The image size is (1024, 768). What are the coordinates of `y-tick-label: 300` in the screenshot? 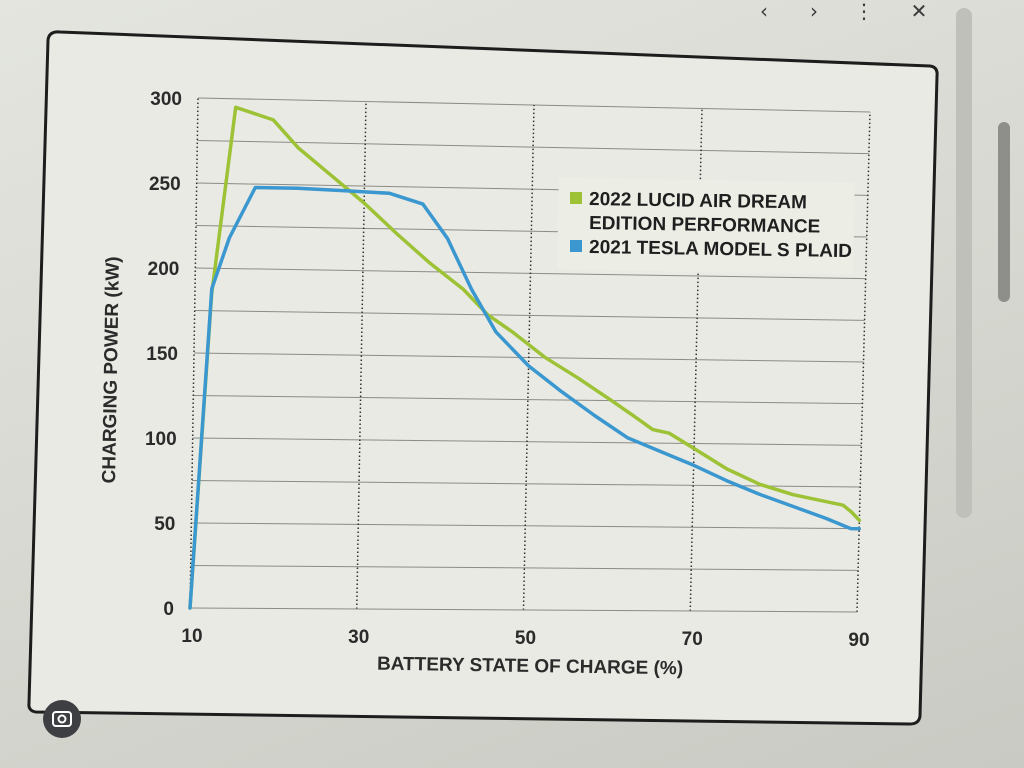 It's located at (166, 99).